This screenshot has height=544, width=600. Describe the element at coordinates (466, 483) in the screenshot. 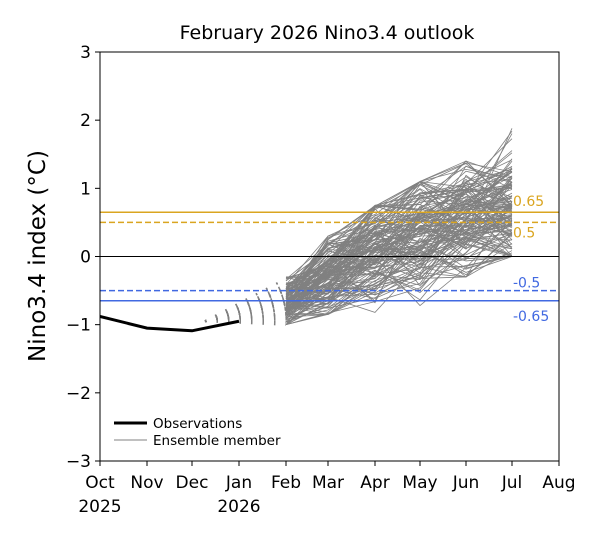

I see `x-tick-label: Jun` at that location.